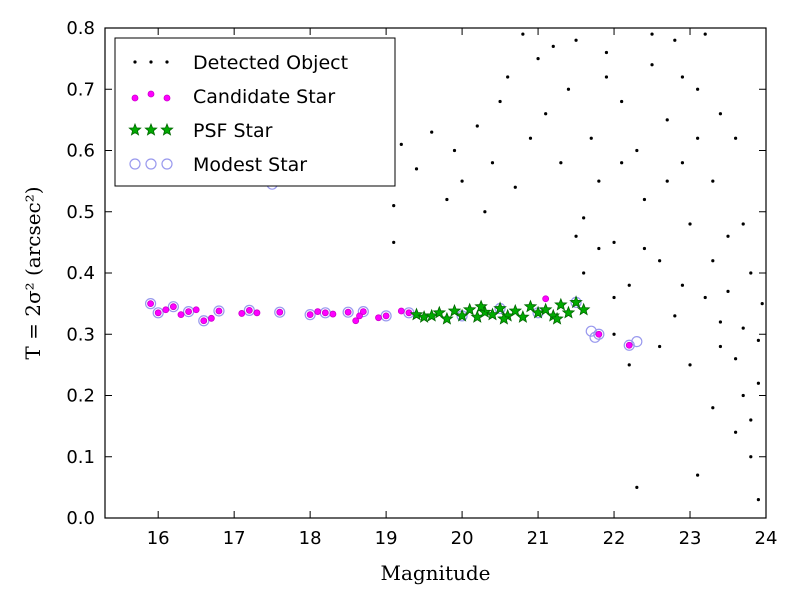  What do you see at coordinates (264, 97) in the screenshot?
I see `legend-label: Candidate Star` at bounding box center [264, 97].